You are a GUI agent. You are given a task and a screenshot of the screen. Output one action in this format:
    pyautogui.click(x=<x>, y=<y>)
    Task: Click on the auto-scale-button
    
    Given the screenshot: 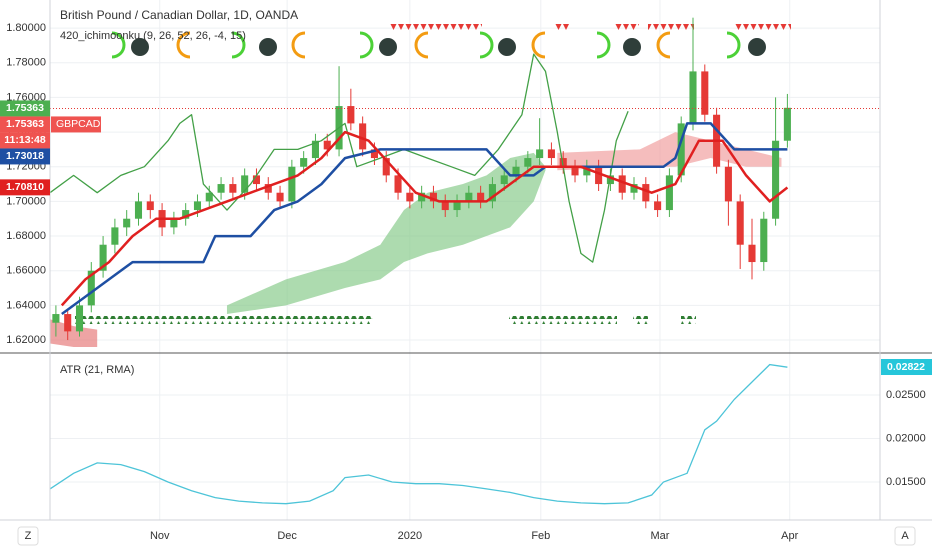 What is the action you would take?
    pyautogui.click(x=905, y=536)
    